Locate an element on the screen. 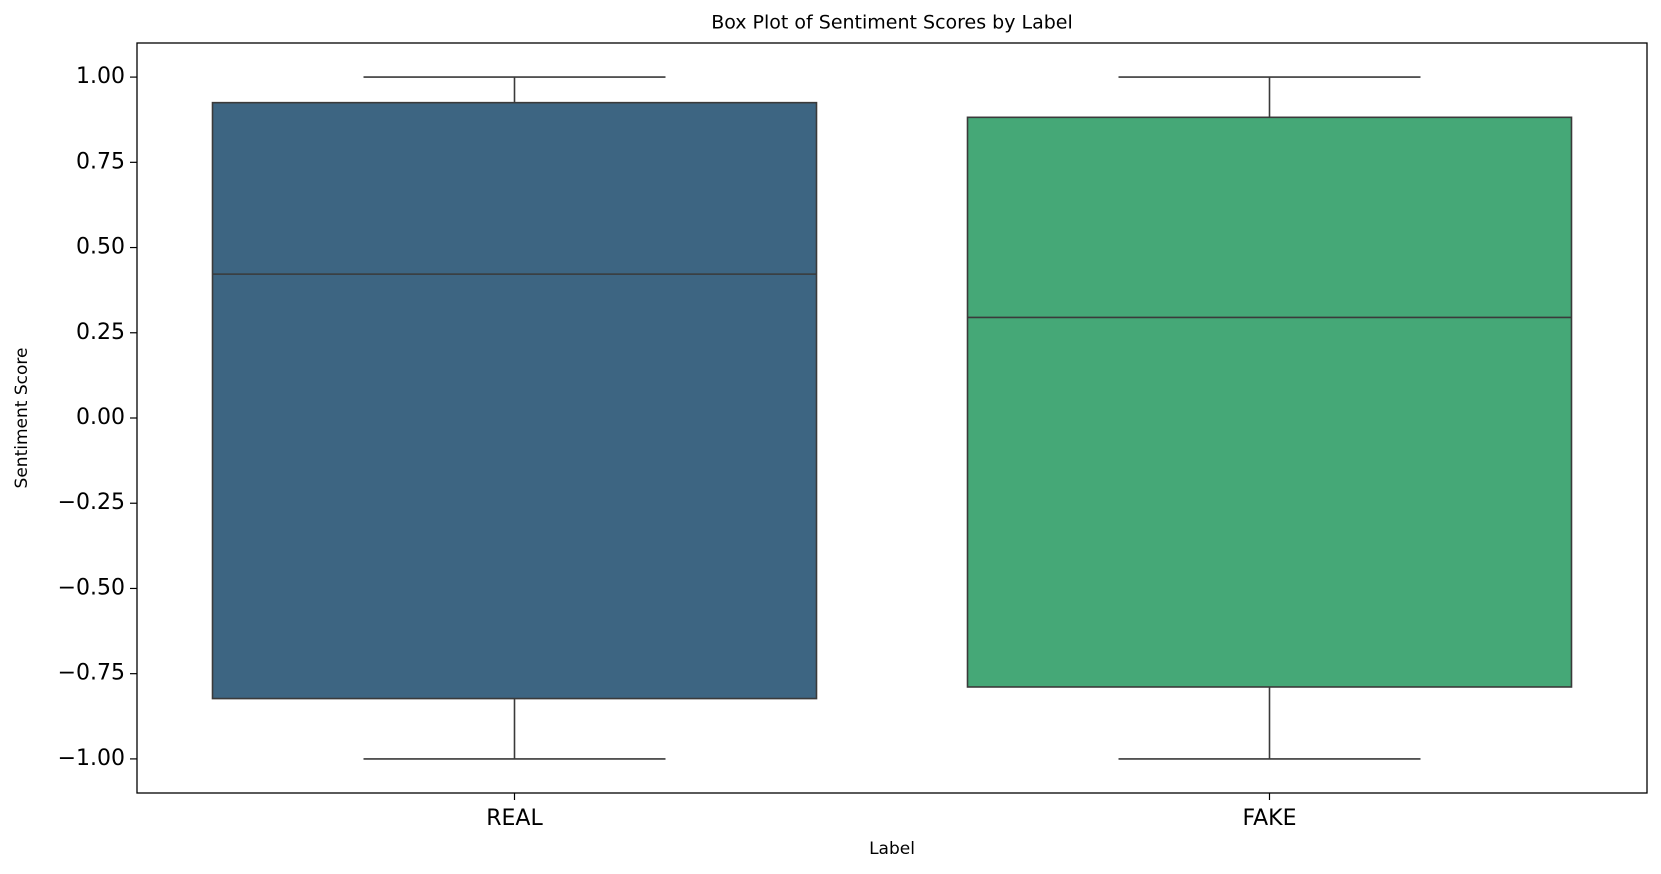 This screenshot has height=874, width=1661. x-tick-label: FAKE is located at coordinates (1269, 818).